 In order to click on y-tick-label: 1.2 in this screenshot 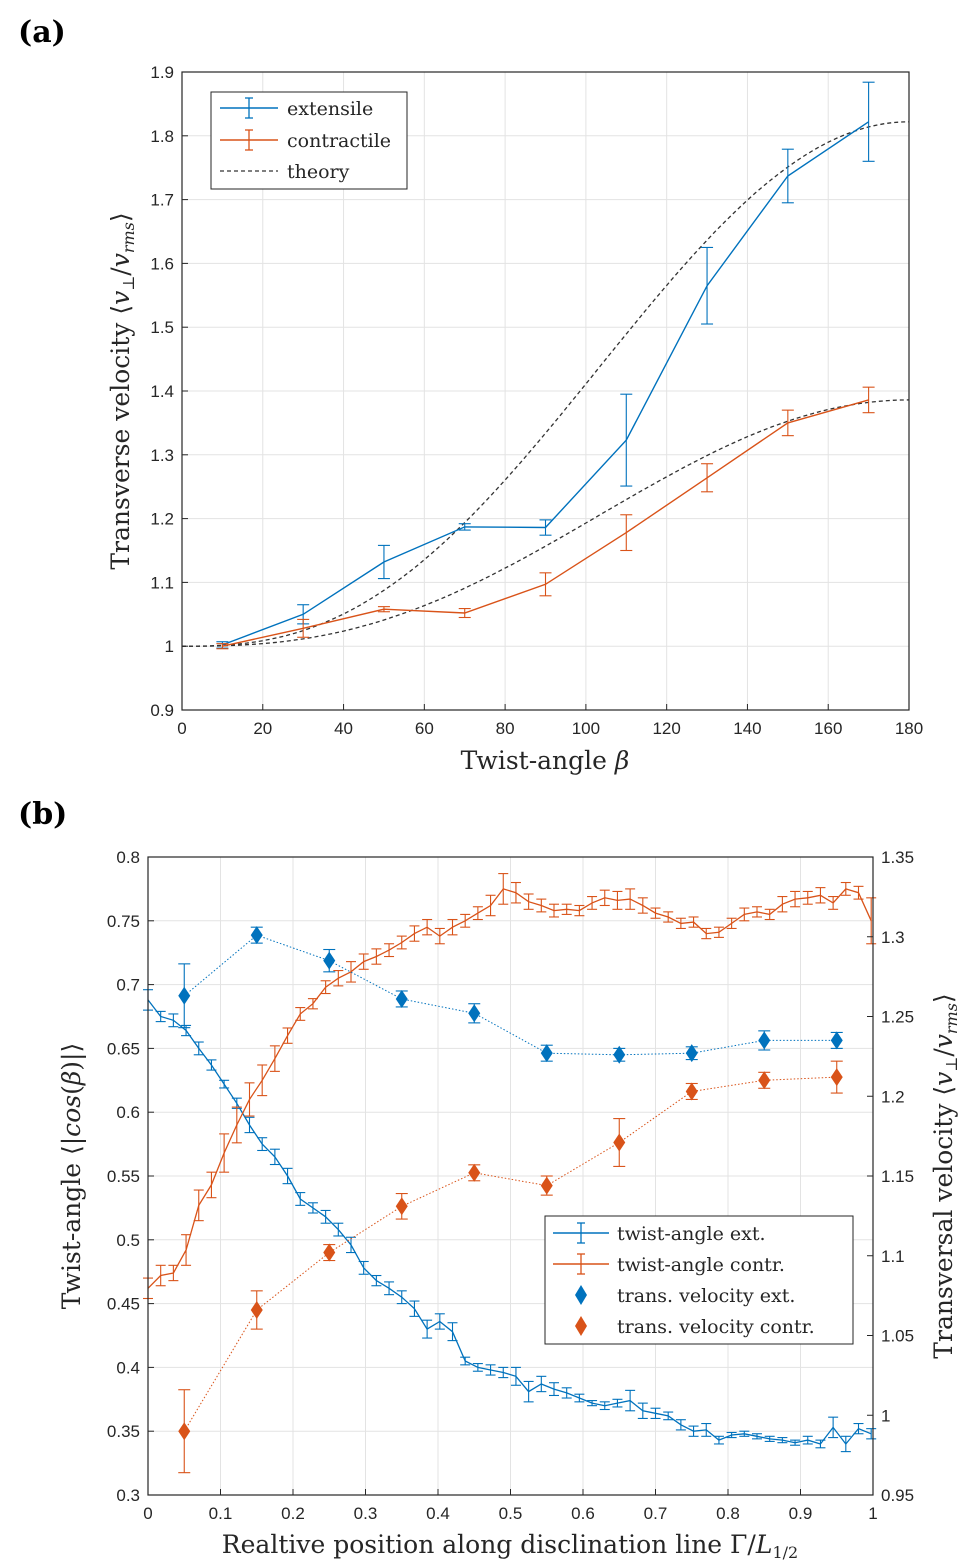, I will do `click(162, 519)`.